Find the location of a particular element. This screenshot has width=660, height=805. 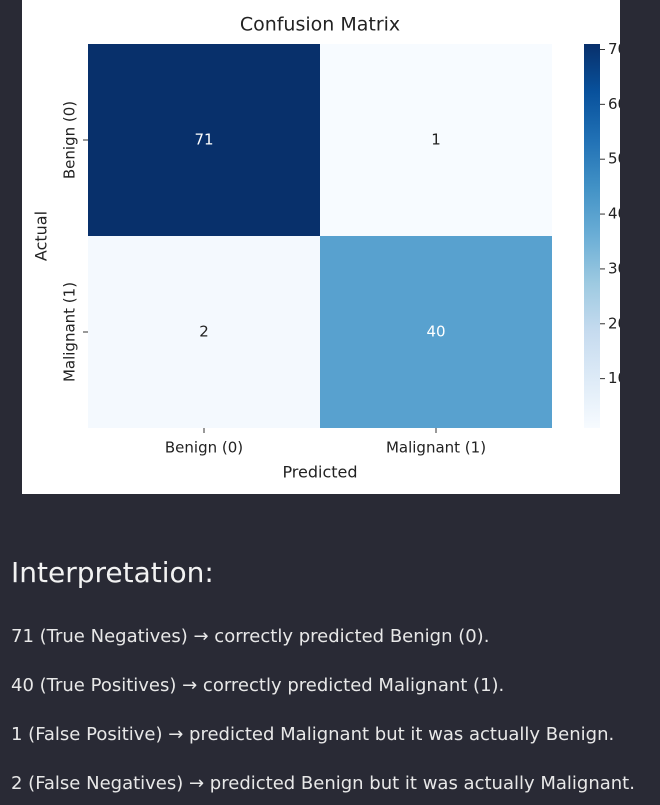

x-axis-label: Predicted is located at coordinates (319, 472).